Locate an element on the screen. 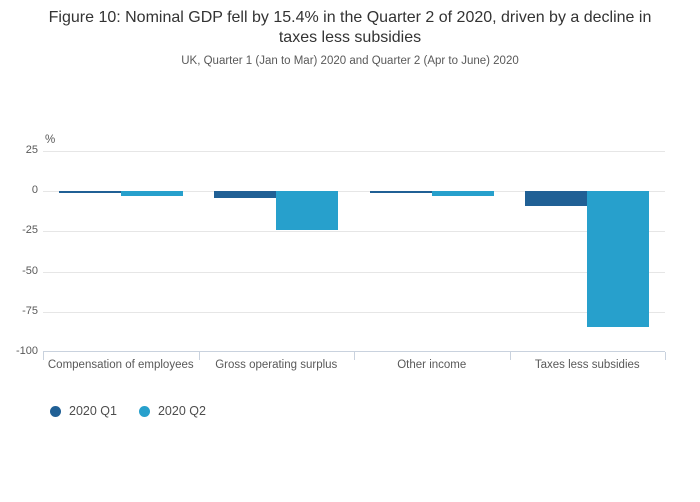 The width and height of the screenshot is (700, 502). y-axis-tick-label--75: -75 is located at coordinates (30, 310).